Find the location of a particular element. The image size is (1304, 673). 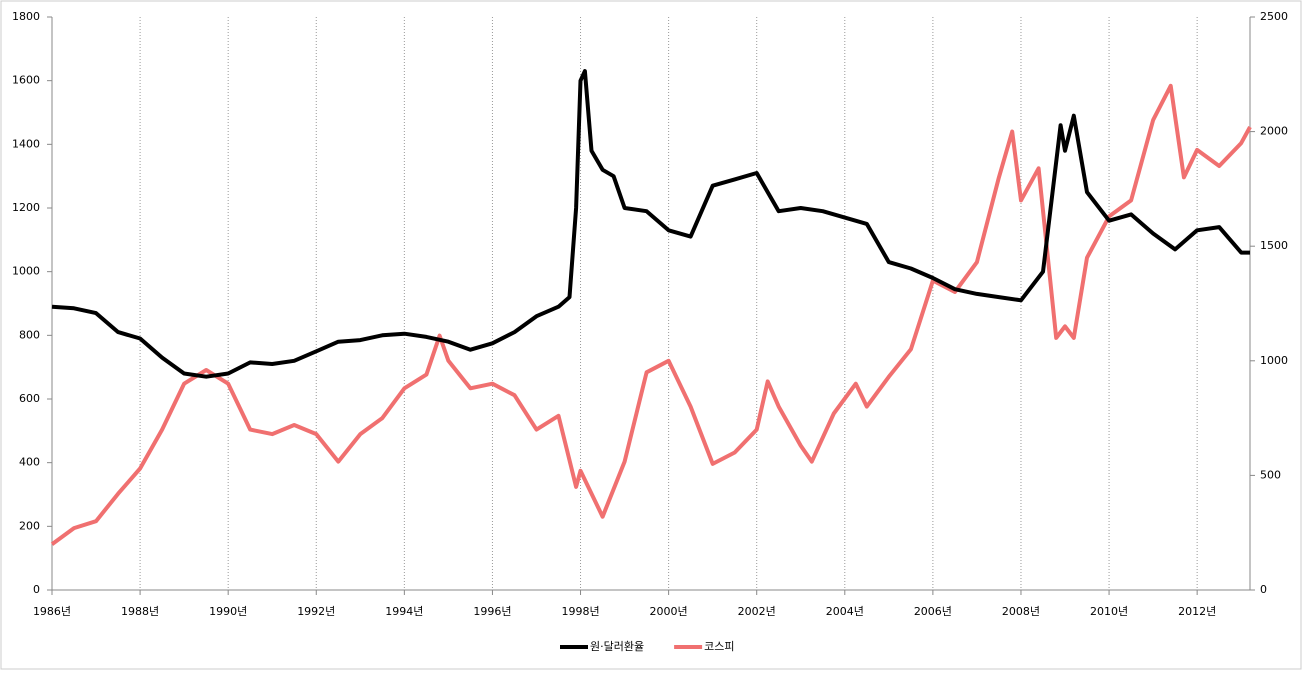

y-tick-label: 200 is located at coordinates (29, 525).